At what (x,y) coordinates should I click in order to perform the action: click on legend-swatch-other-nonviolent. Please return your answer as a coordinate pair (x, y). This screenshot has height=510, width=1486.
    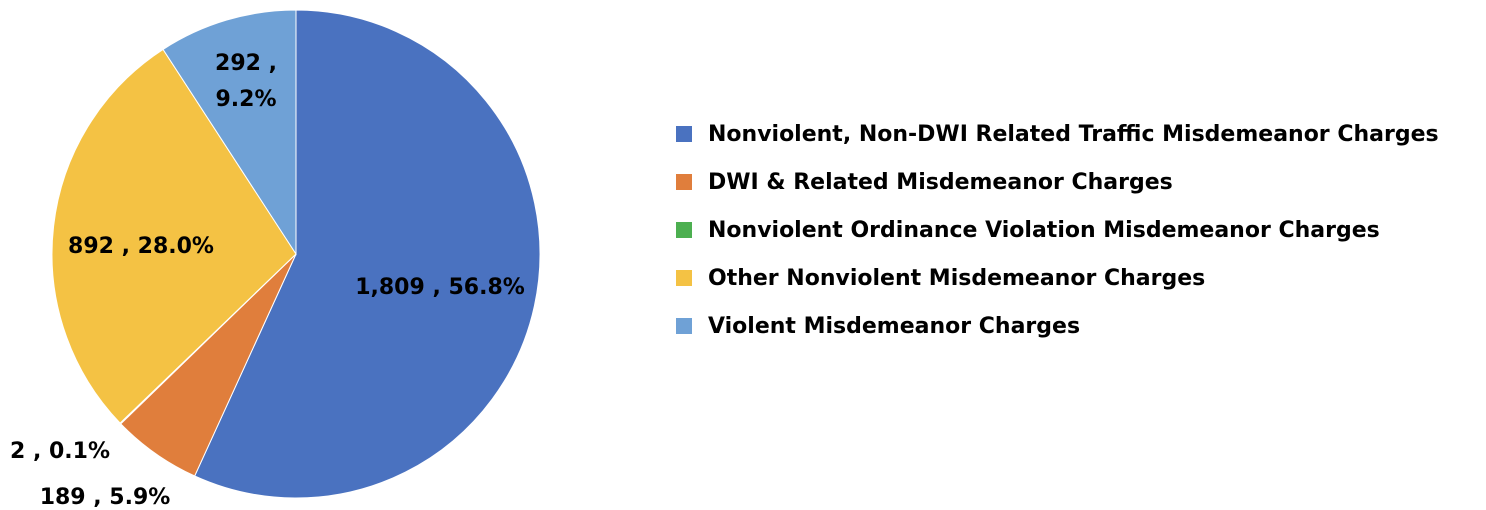
    Looking at the image, I should click on (684, 278).